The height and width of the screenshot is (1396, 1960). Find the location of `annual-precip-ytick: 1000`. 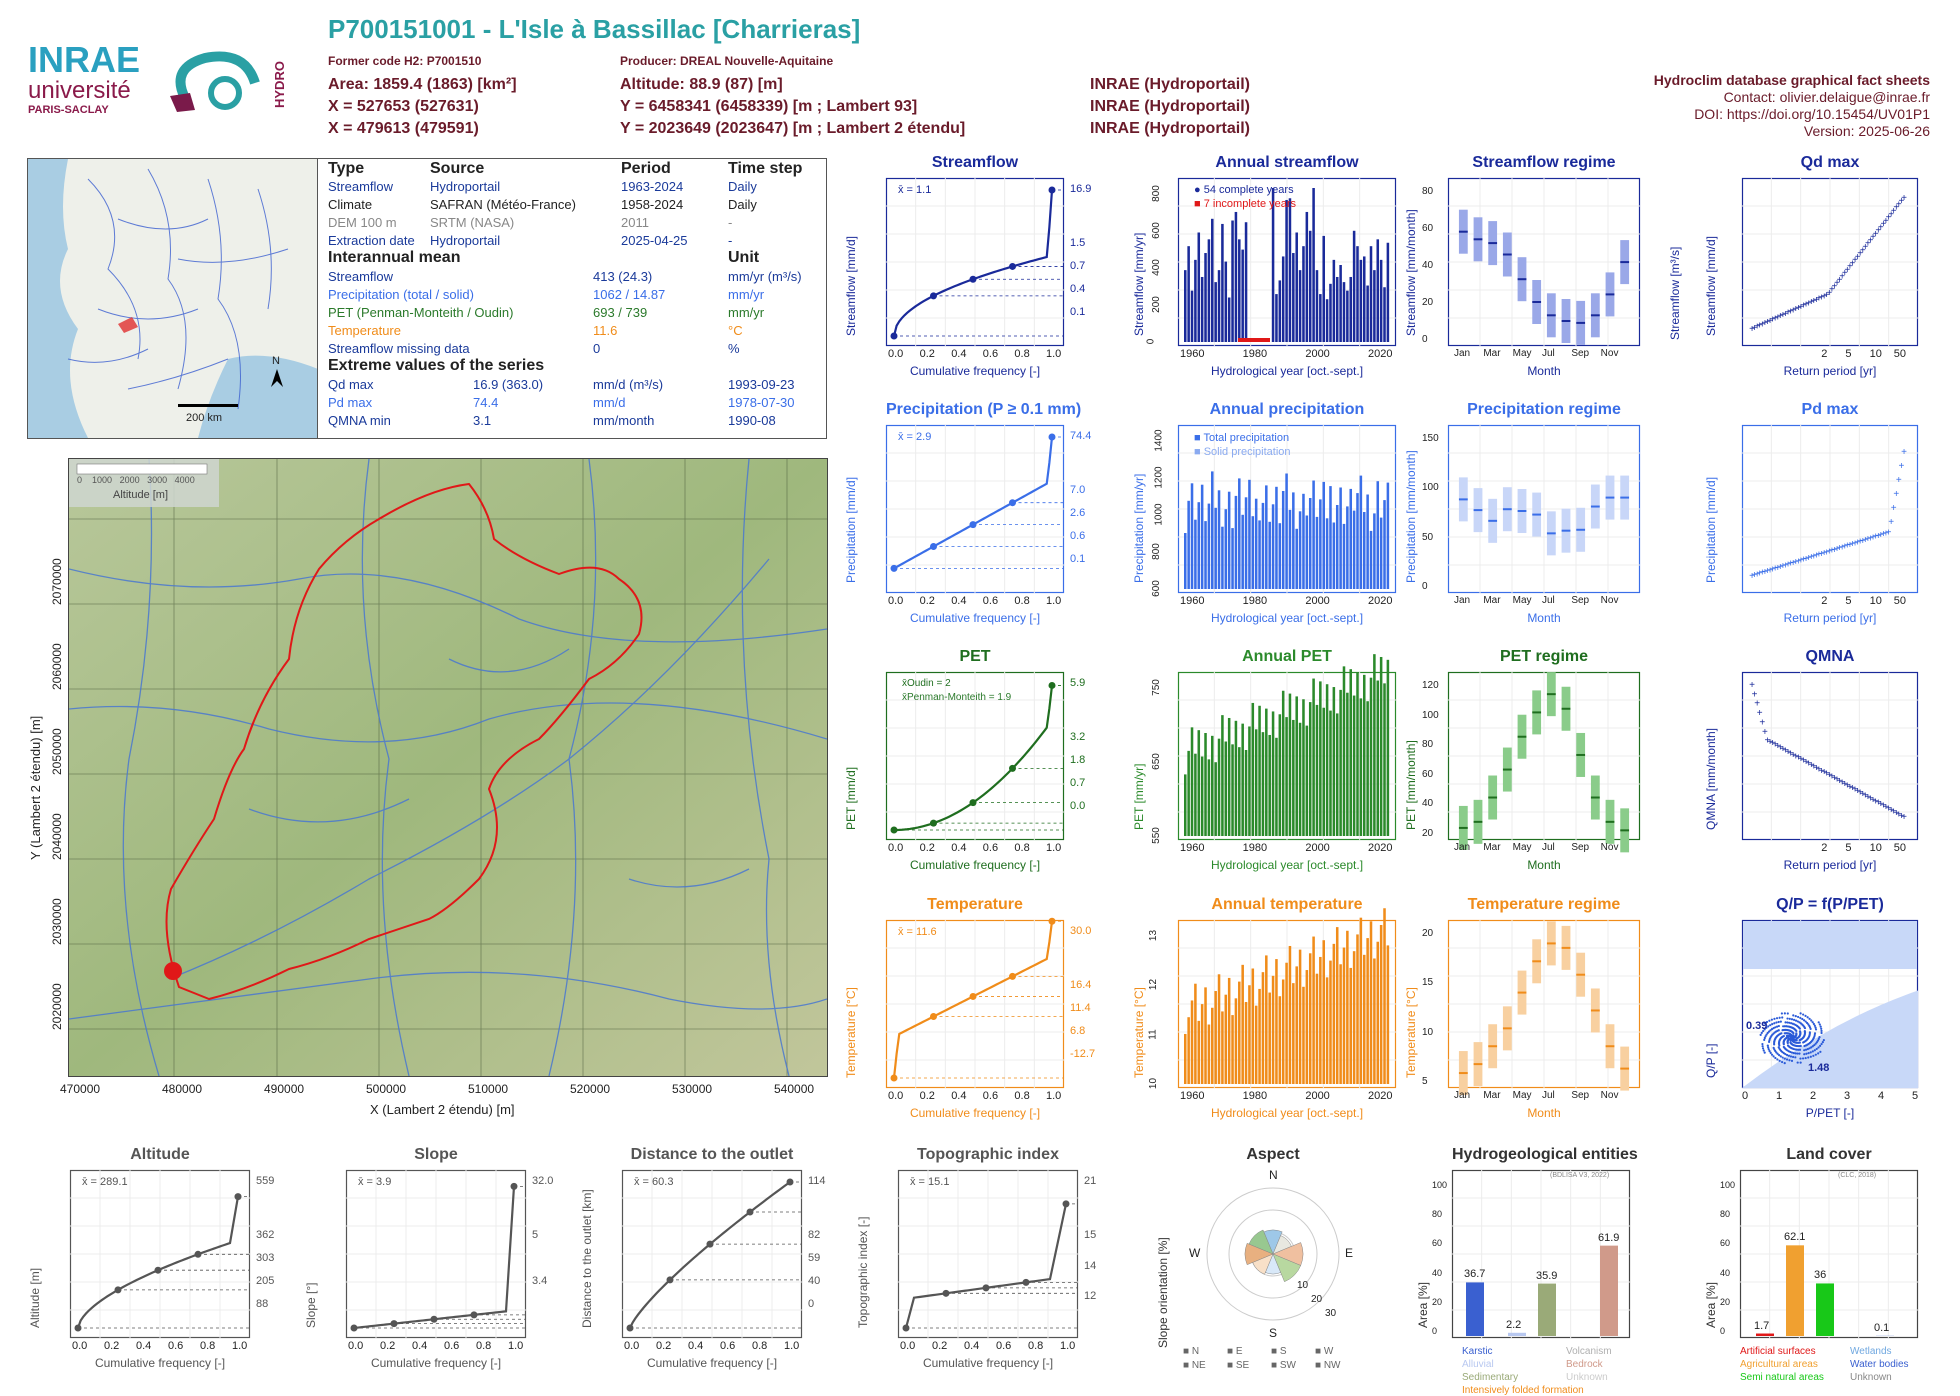

annual-precip-ytick: 1000 is located at coordinates (1159, 514).